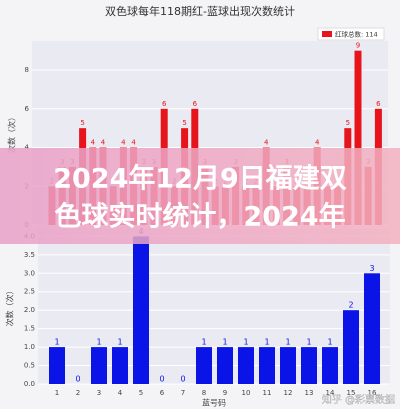 This screenshot has width=400, height=409. I want to click on x-axis-label: 蓝号码, so click(214, 403).